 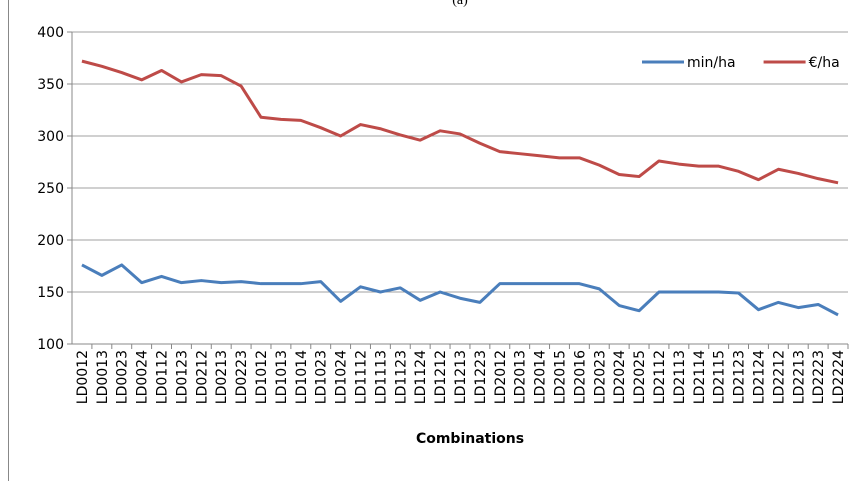 What do you see at coordinates (50, 345) in the screenshot?
I see `y-tick-label: 100` at bounding box center [50, 345].